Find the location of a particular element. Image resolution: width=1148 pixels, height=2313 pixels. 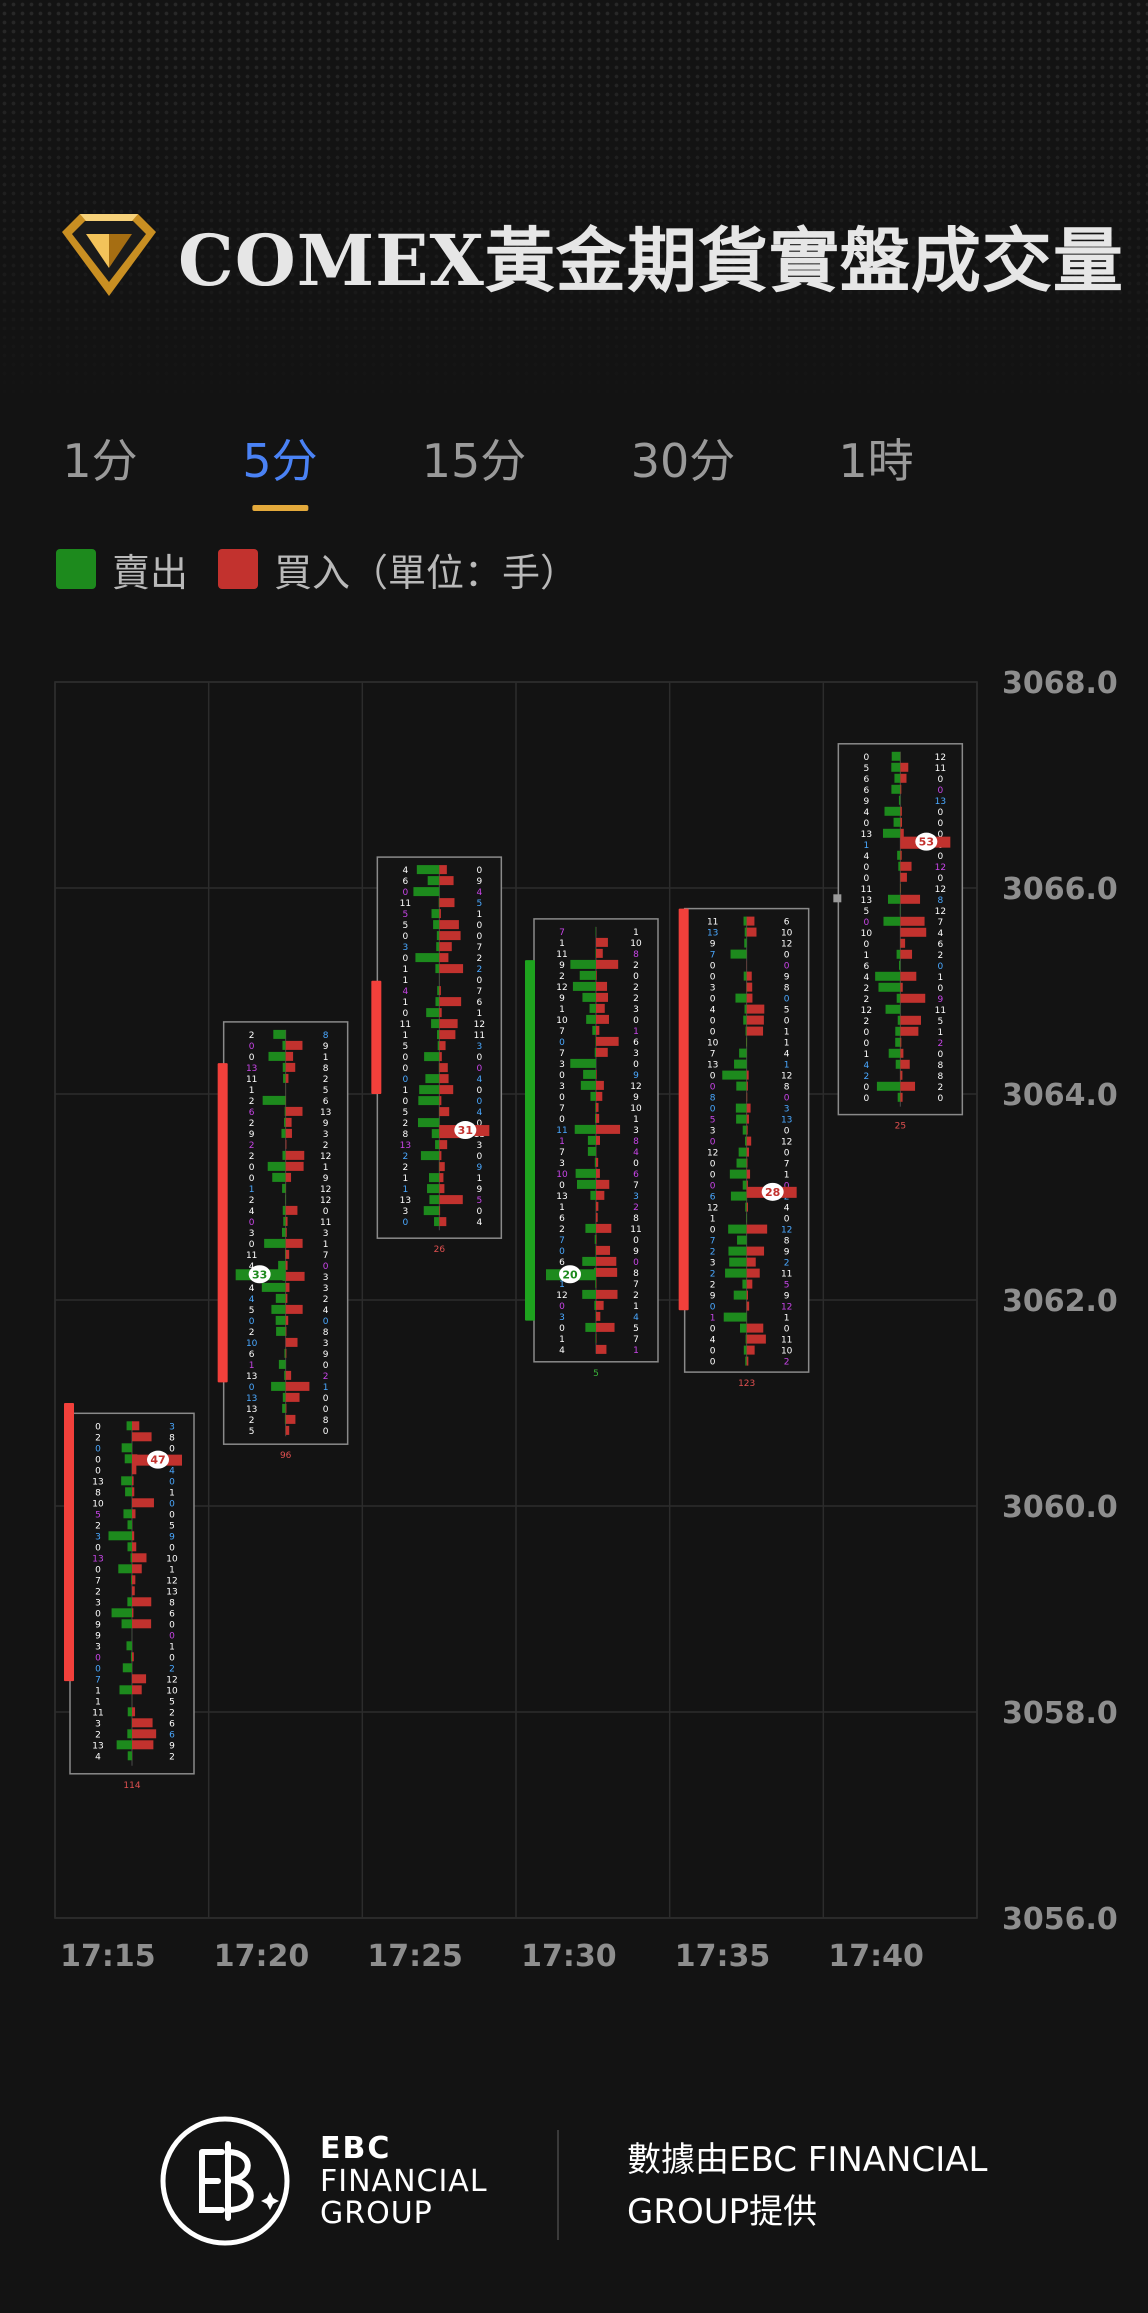

delta-footer-label: 25 is located at coordinates (900, 1127).